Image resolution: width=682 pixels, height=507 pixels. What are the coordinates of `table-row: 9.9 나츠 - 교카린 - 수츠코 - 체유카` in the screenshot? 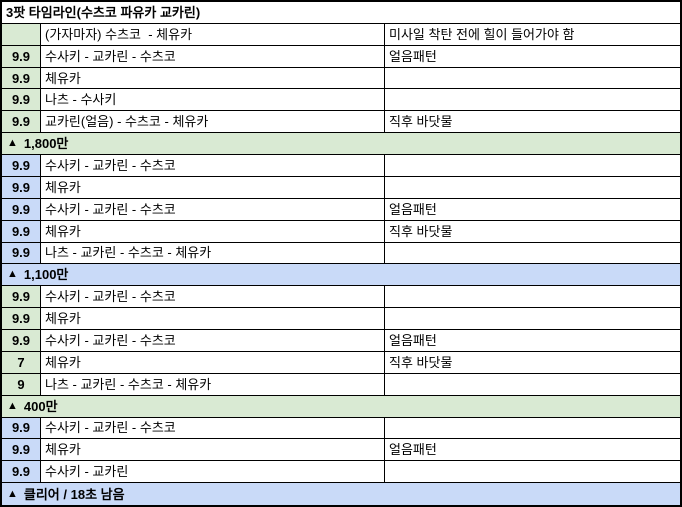 It's located at (341, 253).